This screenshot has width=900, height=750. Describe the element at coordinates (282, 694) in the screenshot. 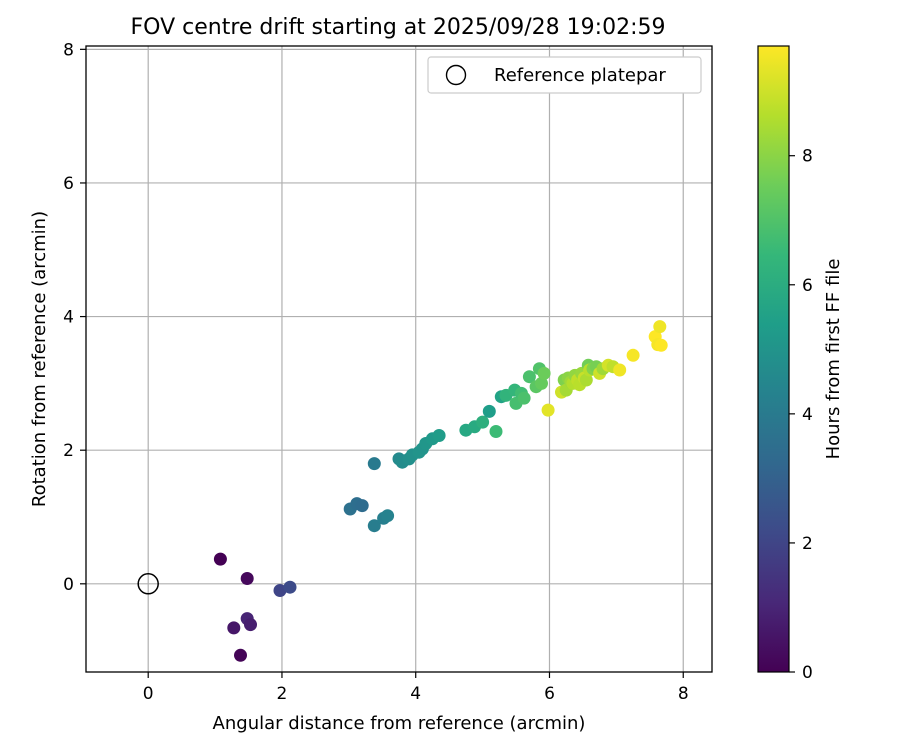

I see `x-tick-label: 2` at that location.